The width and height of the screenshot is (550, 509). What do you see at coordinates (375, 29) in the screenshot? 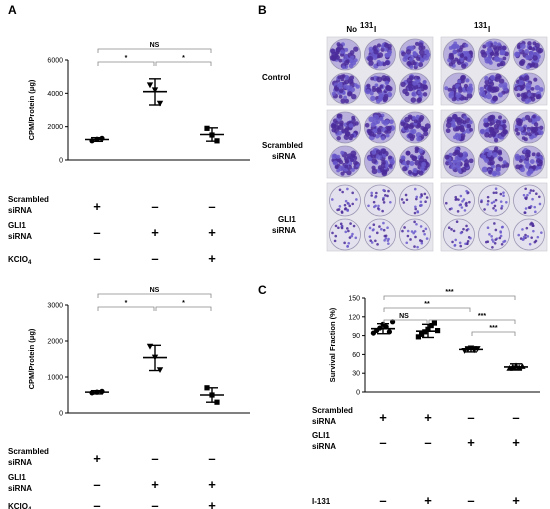
I see `colony-col-head-i-1: I` at bounding box center [375, 29].